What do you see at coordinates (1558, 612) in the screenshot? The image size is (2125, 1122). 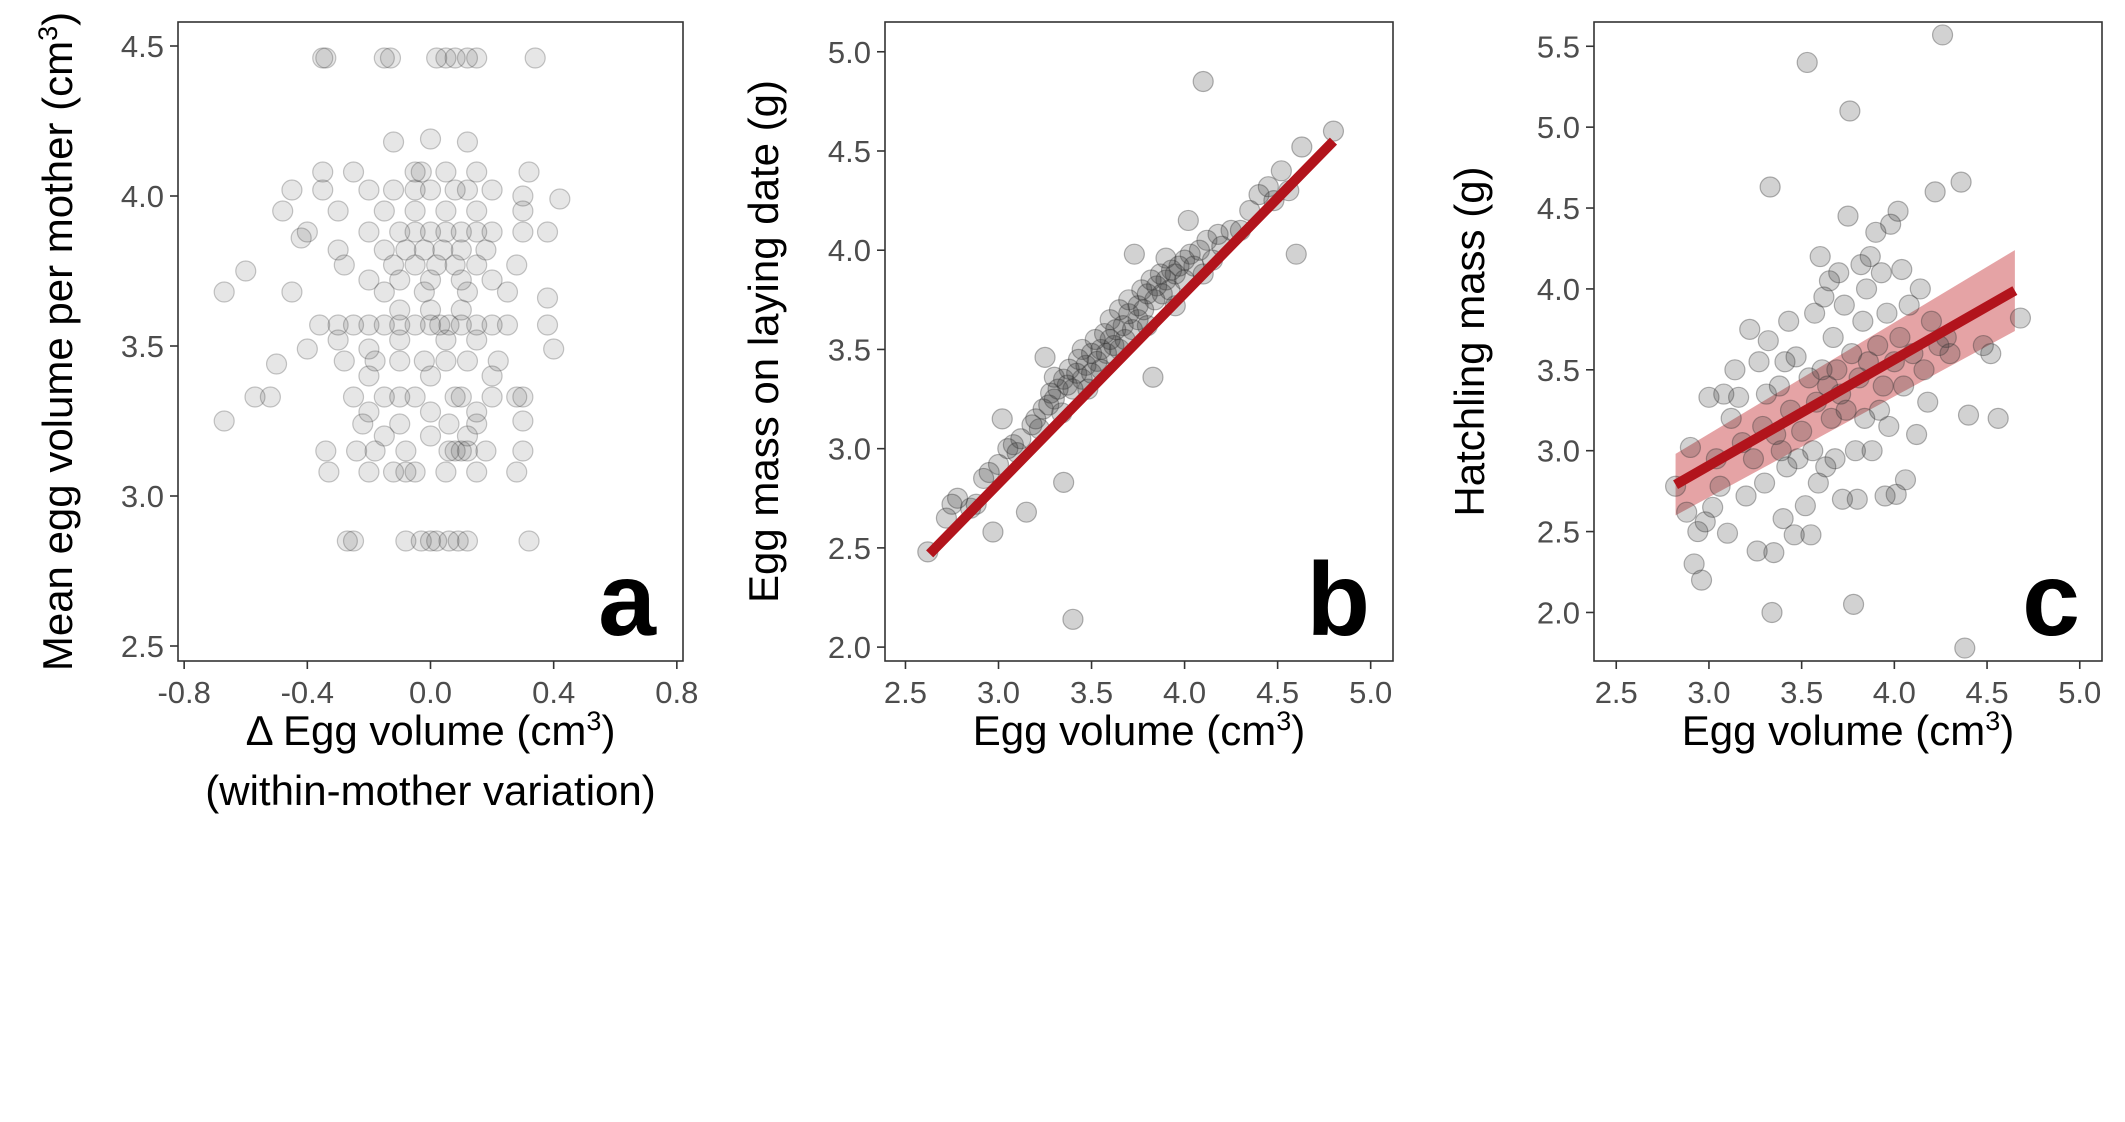 I see `y-tick-label: 2.0` at bounding box center [1558, 612].